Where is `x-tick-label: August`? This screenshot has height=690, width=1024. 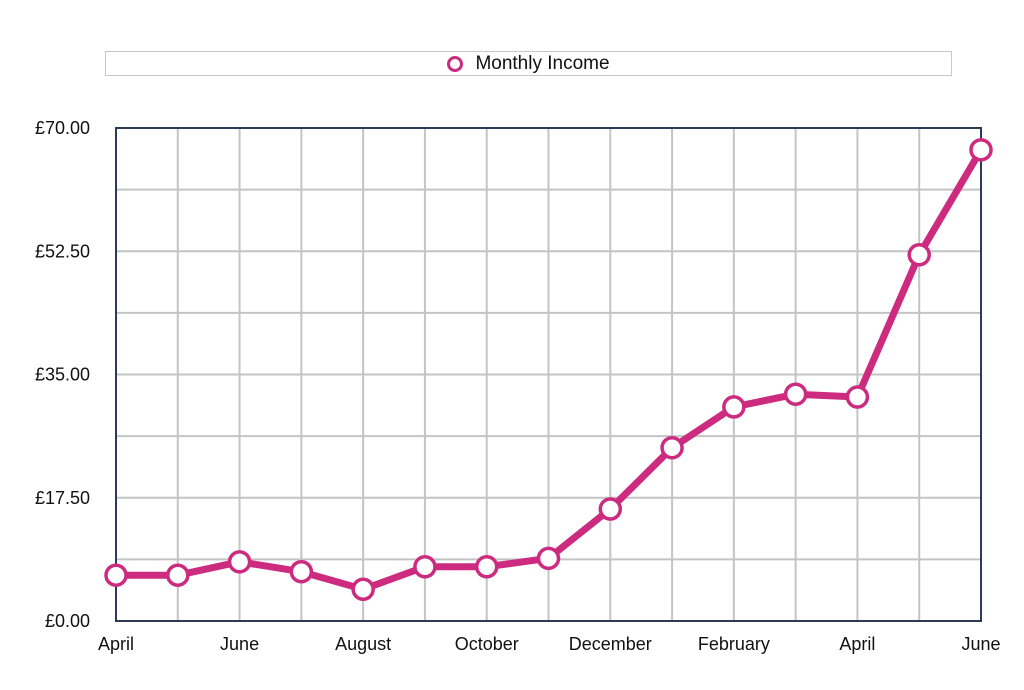 x-tick-label: August is located at coordinates (363, 644).